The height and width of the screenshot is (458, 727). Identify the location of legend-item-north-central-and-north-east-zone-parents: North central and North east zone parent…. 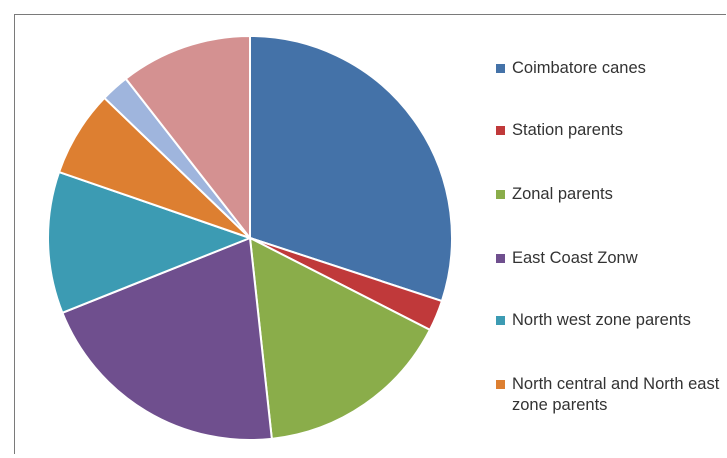
(609, 395).